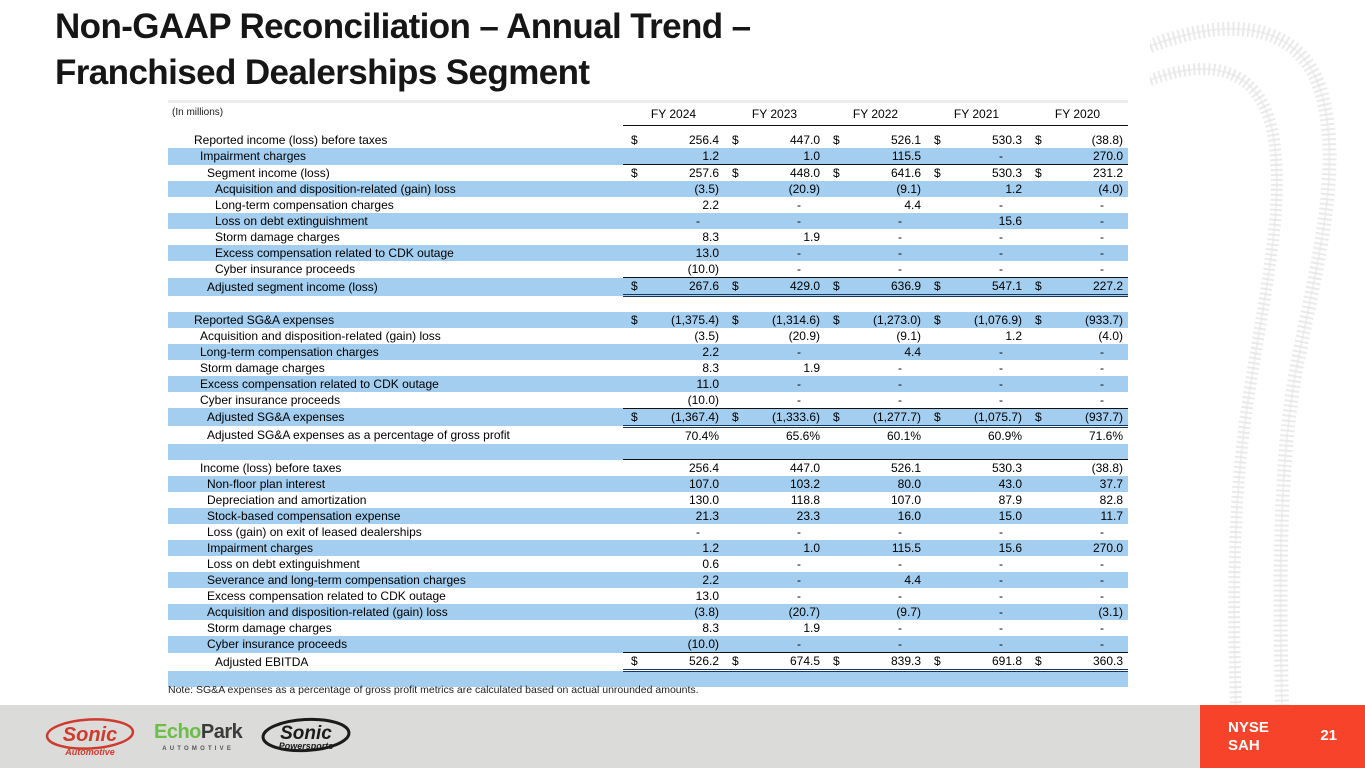 The width and height of the screenshot is (1365, 768). What do you see at coordinates (276, 417) in the screenshot?
I see `row-label: Adjusted SG&A expenses` at bounding box center [276, 417].